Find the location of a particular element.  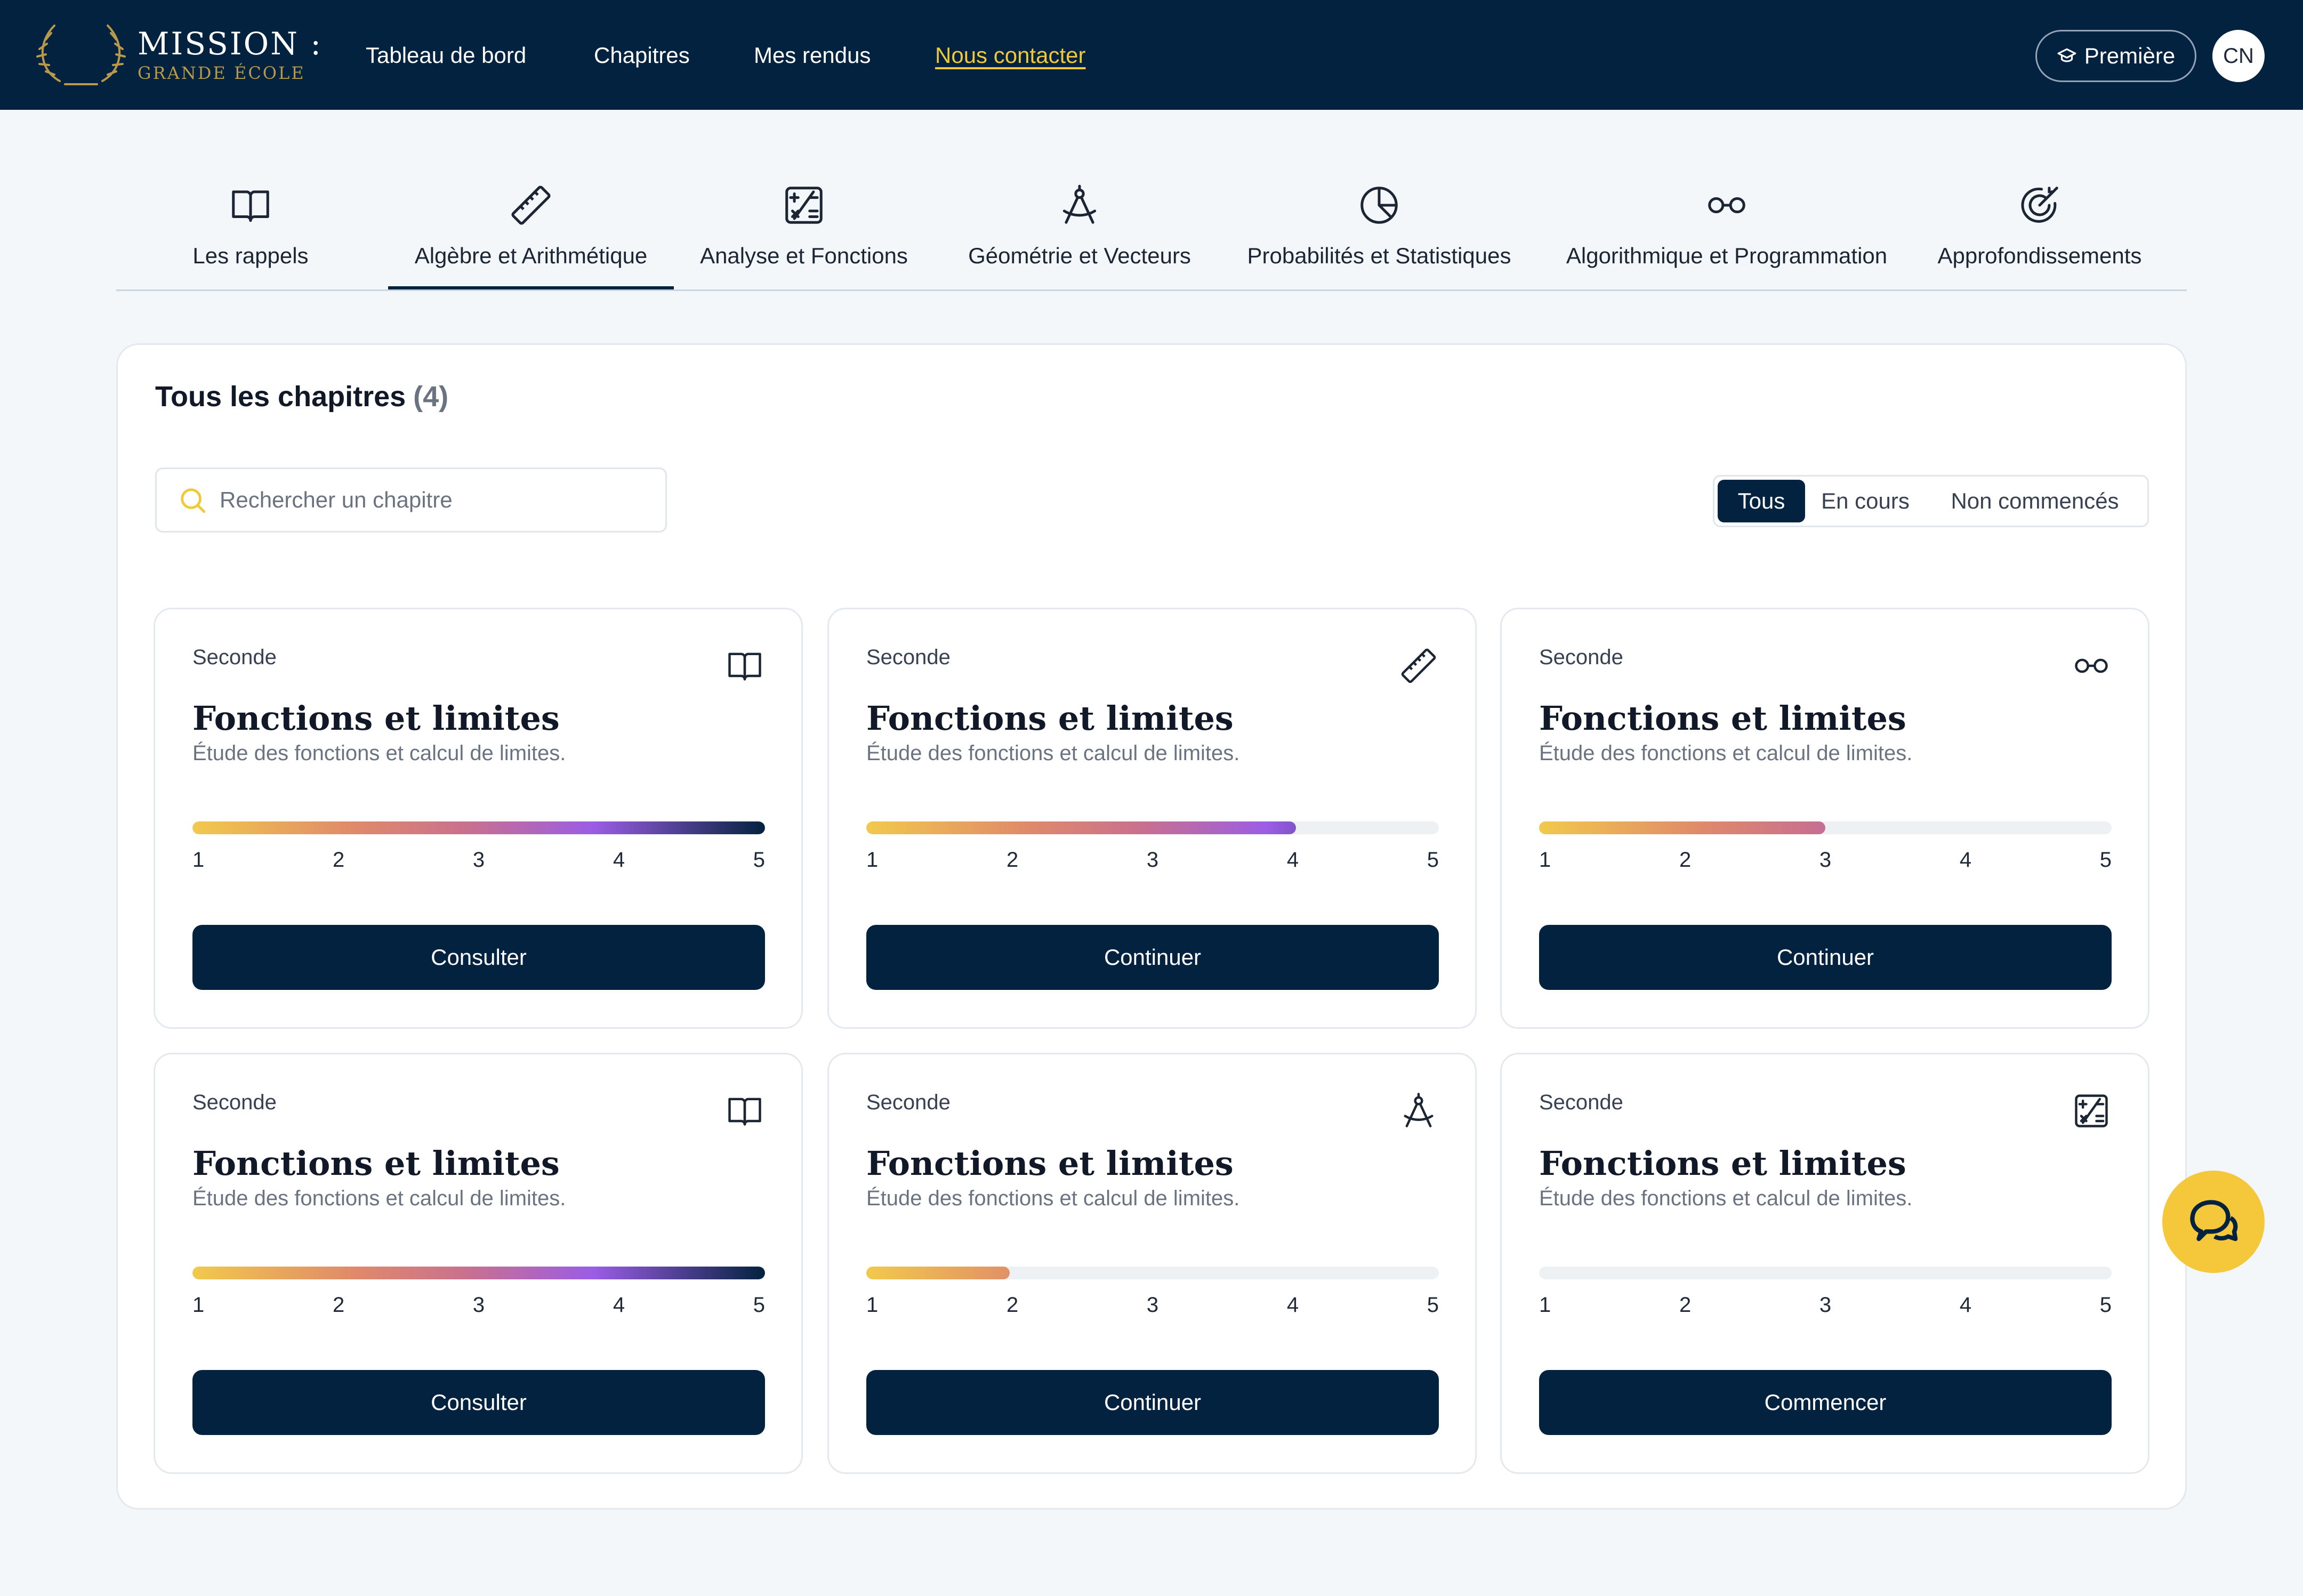

chapter-count: (4) is located at coordinates (431, 397).